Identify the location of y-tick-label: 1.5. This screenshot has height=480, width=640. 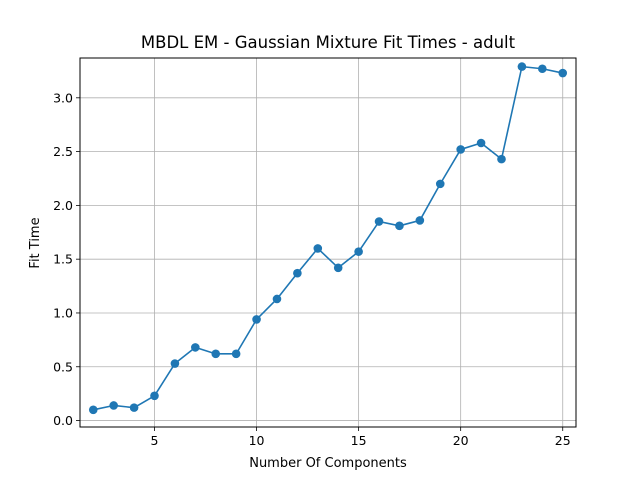
(63, 259).